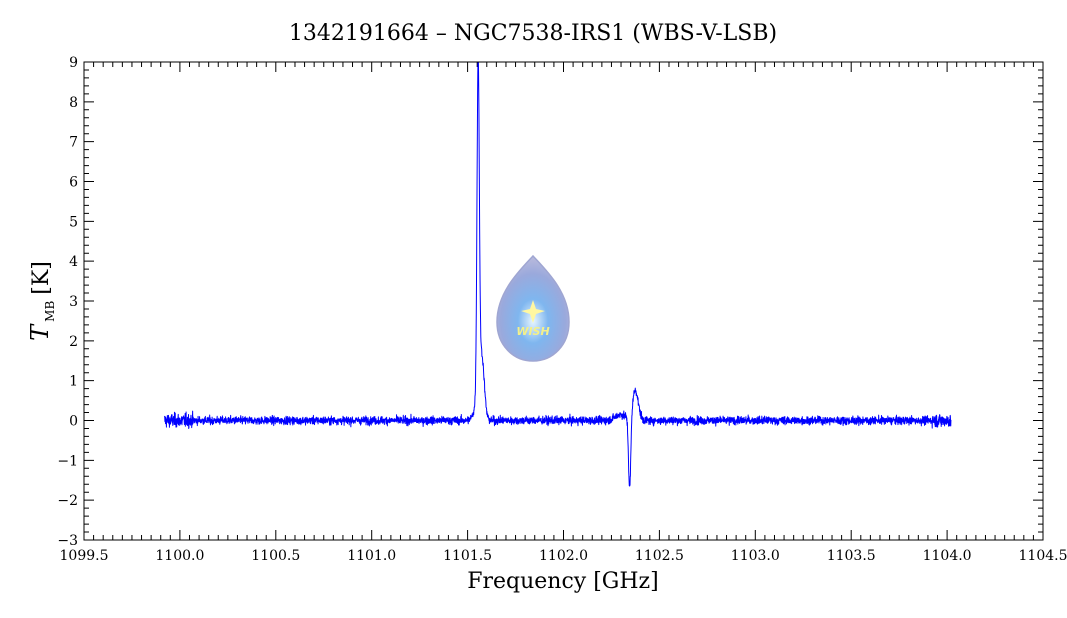 This screenshot has width=1067, height=618. I want to click on y-tick-label: 3, so click(73, 302).